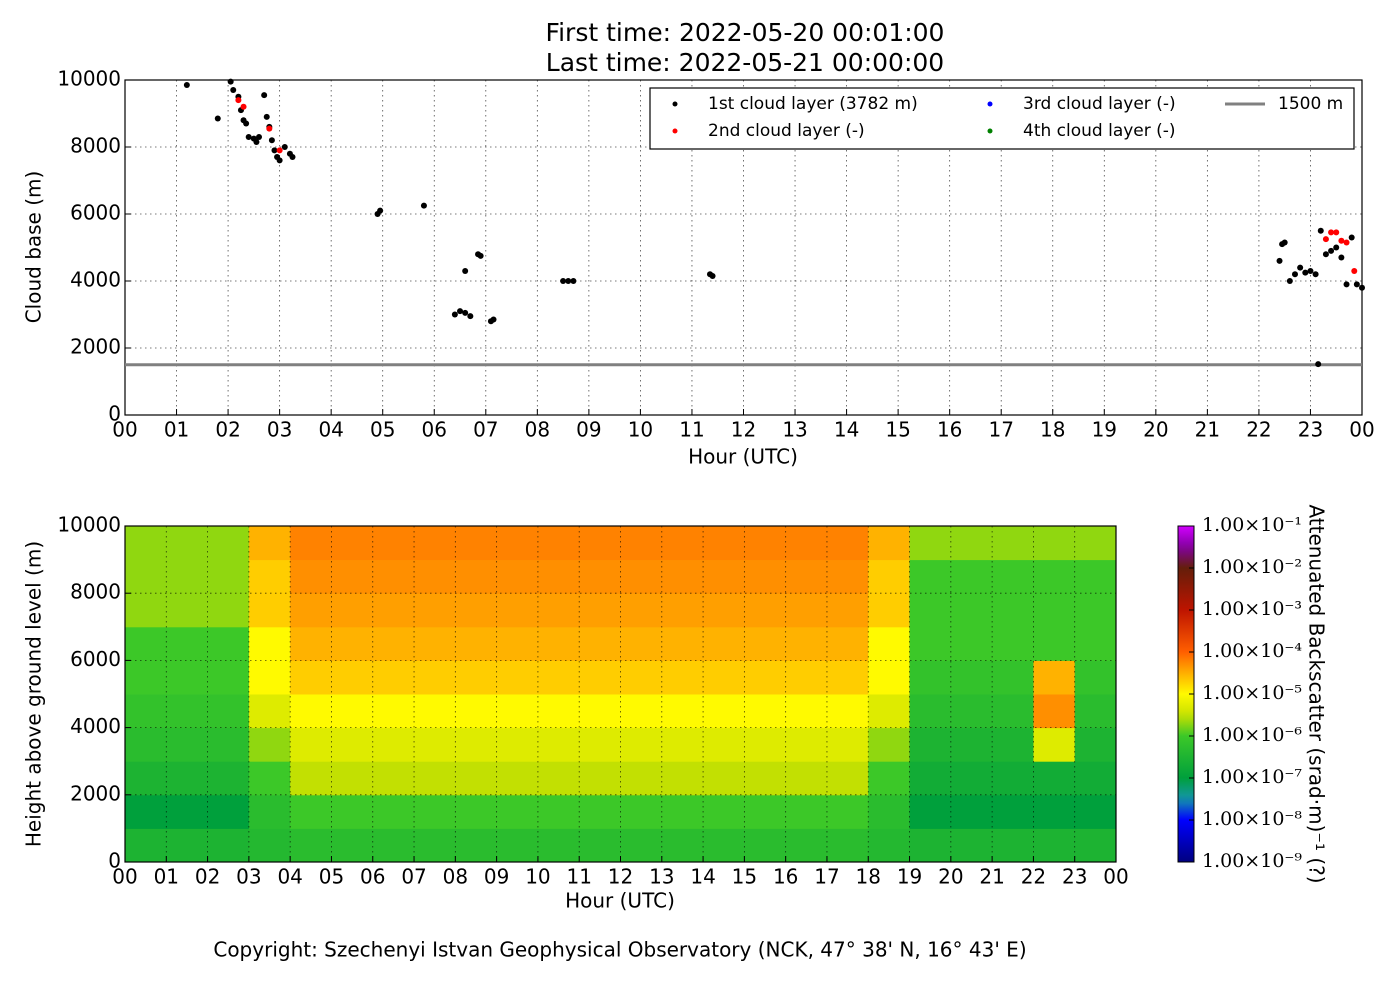  I want to click on x-tick-label: 00, so click(124, 877).